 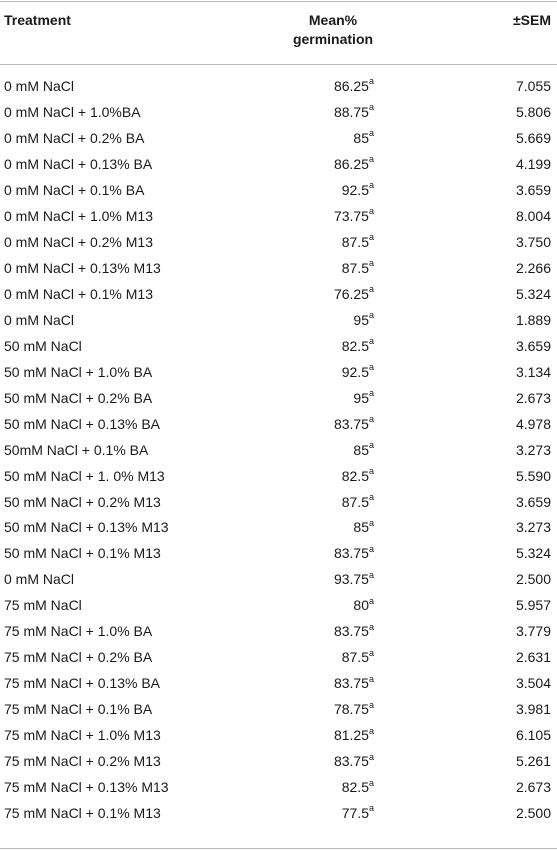 I want to click on table-row: 75 mM NaCl 80a 5.957, so click(x=278, y=608).